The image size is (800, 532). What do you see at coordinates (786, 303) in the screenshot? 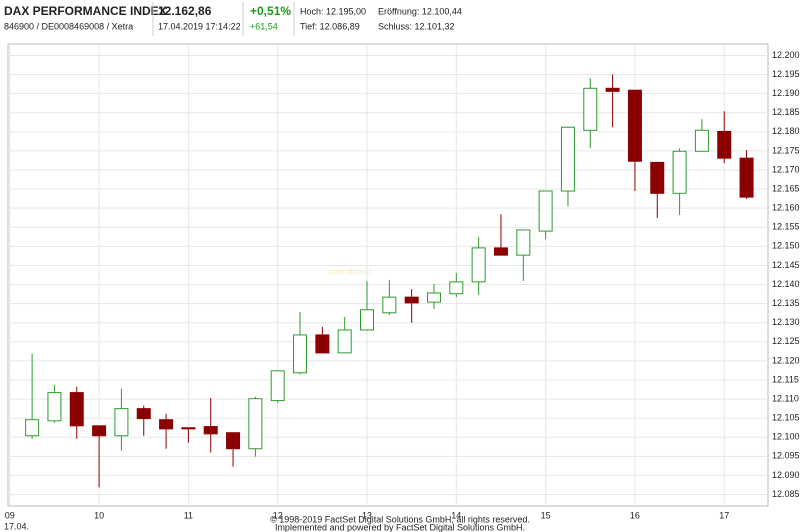
I see `y-tick-label: 12.135` at bounding box center [786, 303].